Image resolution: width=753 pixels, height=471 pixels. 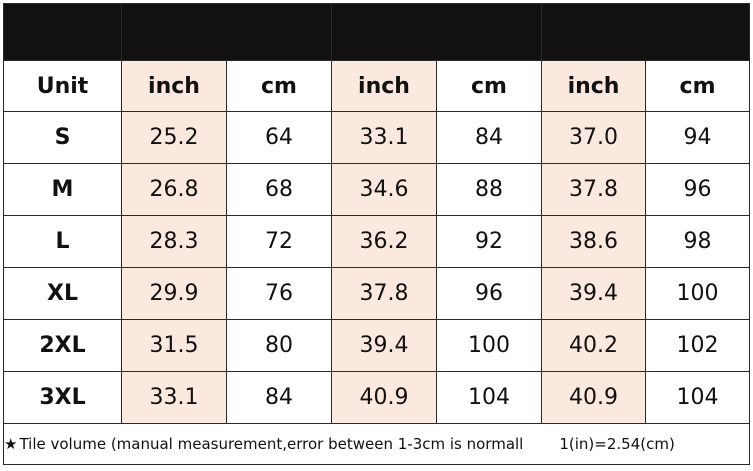 What do you see at coordinates (174, 293) in the screenshot?
I see `waist-inch-cell: 29.9` at bounding box center [174, 293].